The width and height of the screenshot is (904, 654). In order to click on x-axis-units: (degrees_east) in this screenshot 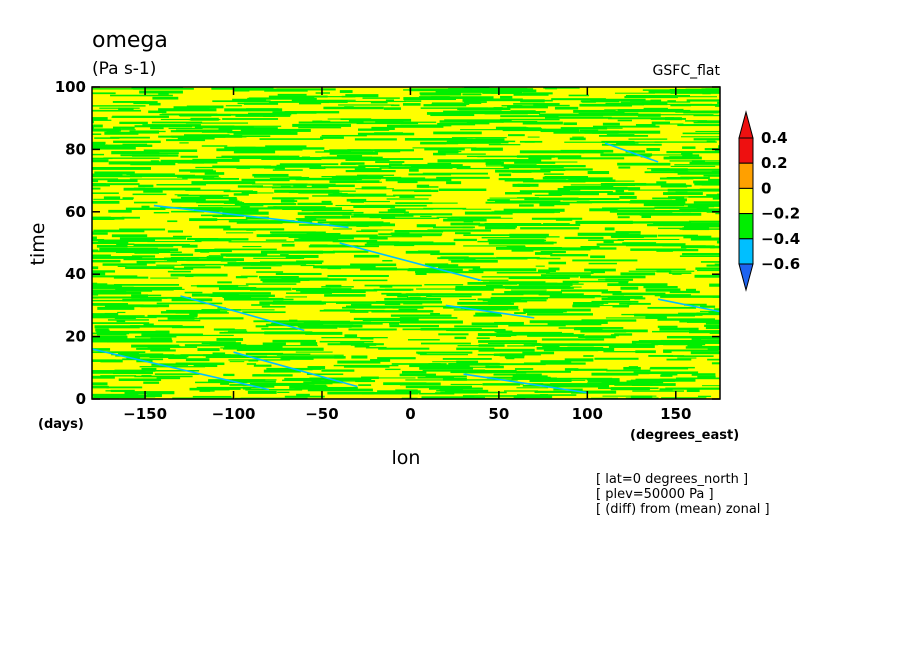, I will do `click(684, 435)`.